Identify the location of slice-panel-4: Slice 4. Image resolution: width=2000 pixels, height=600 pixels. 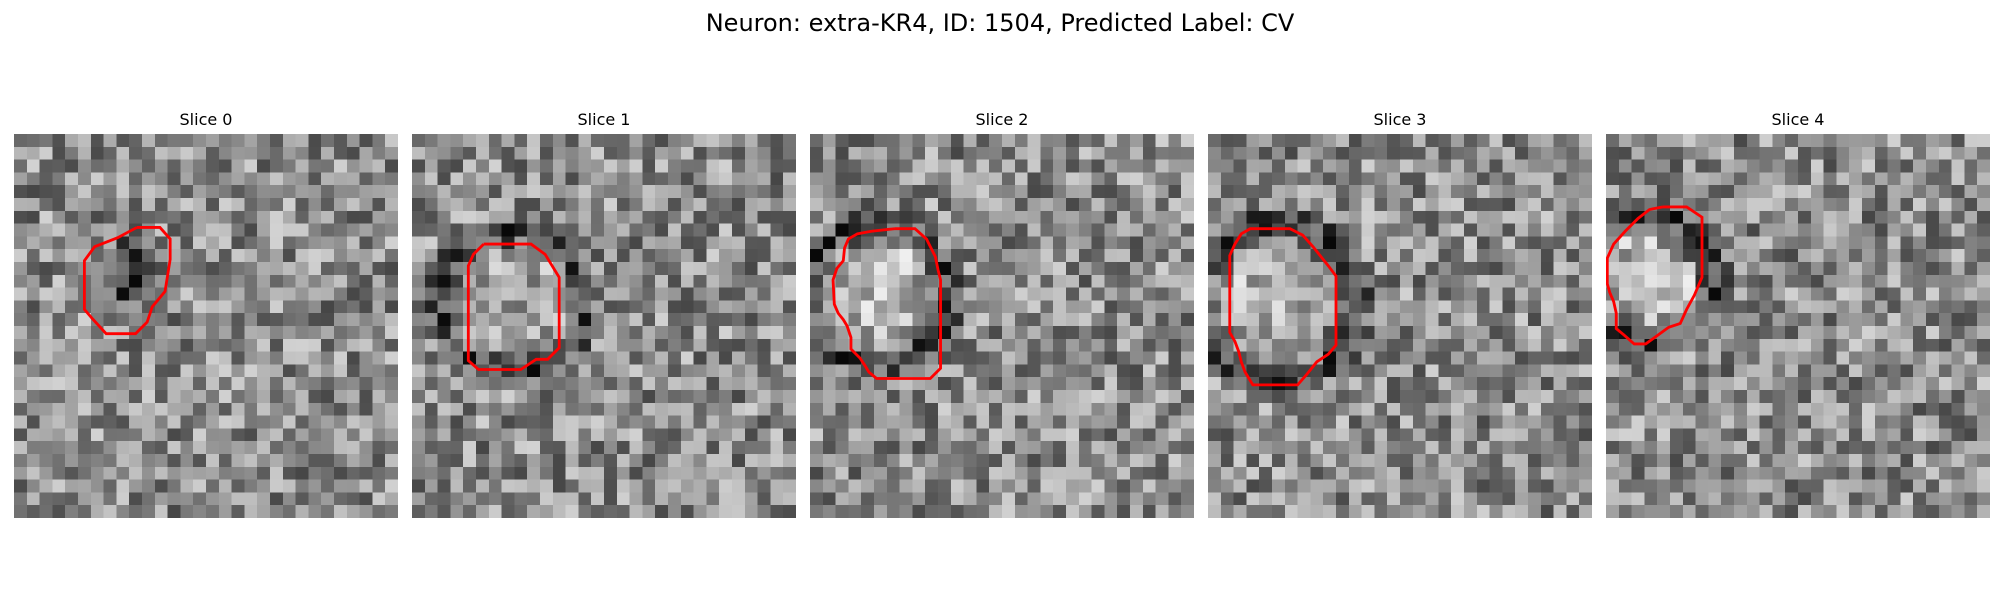
(1798, 312).